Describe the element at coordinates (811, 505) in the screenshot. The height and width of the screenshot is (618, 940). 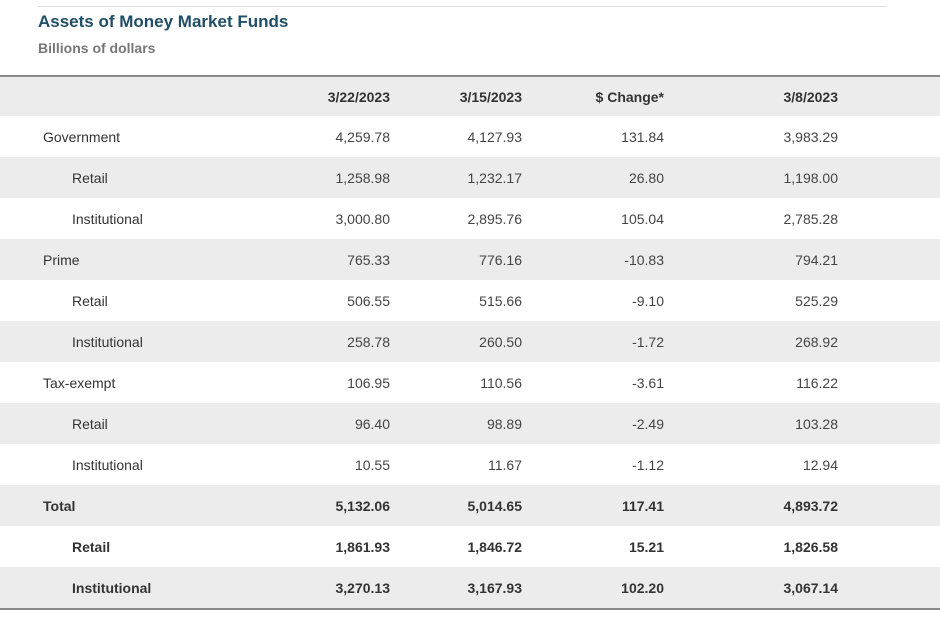
I see `cell-value: 4,893.72` at that location.